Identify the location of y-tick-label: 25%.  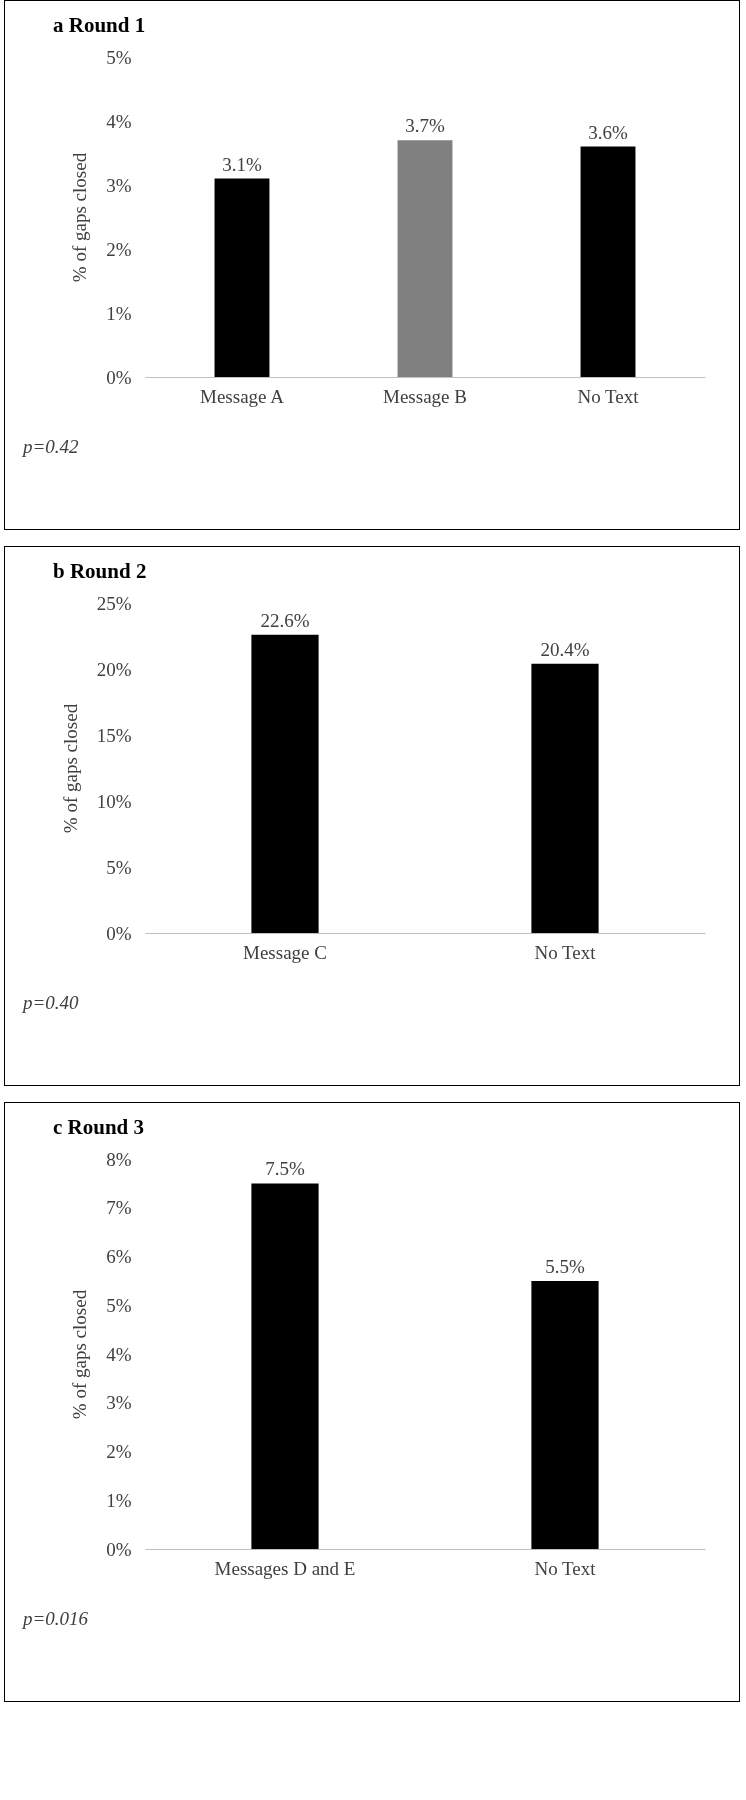
(114, 603).